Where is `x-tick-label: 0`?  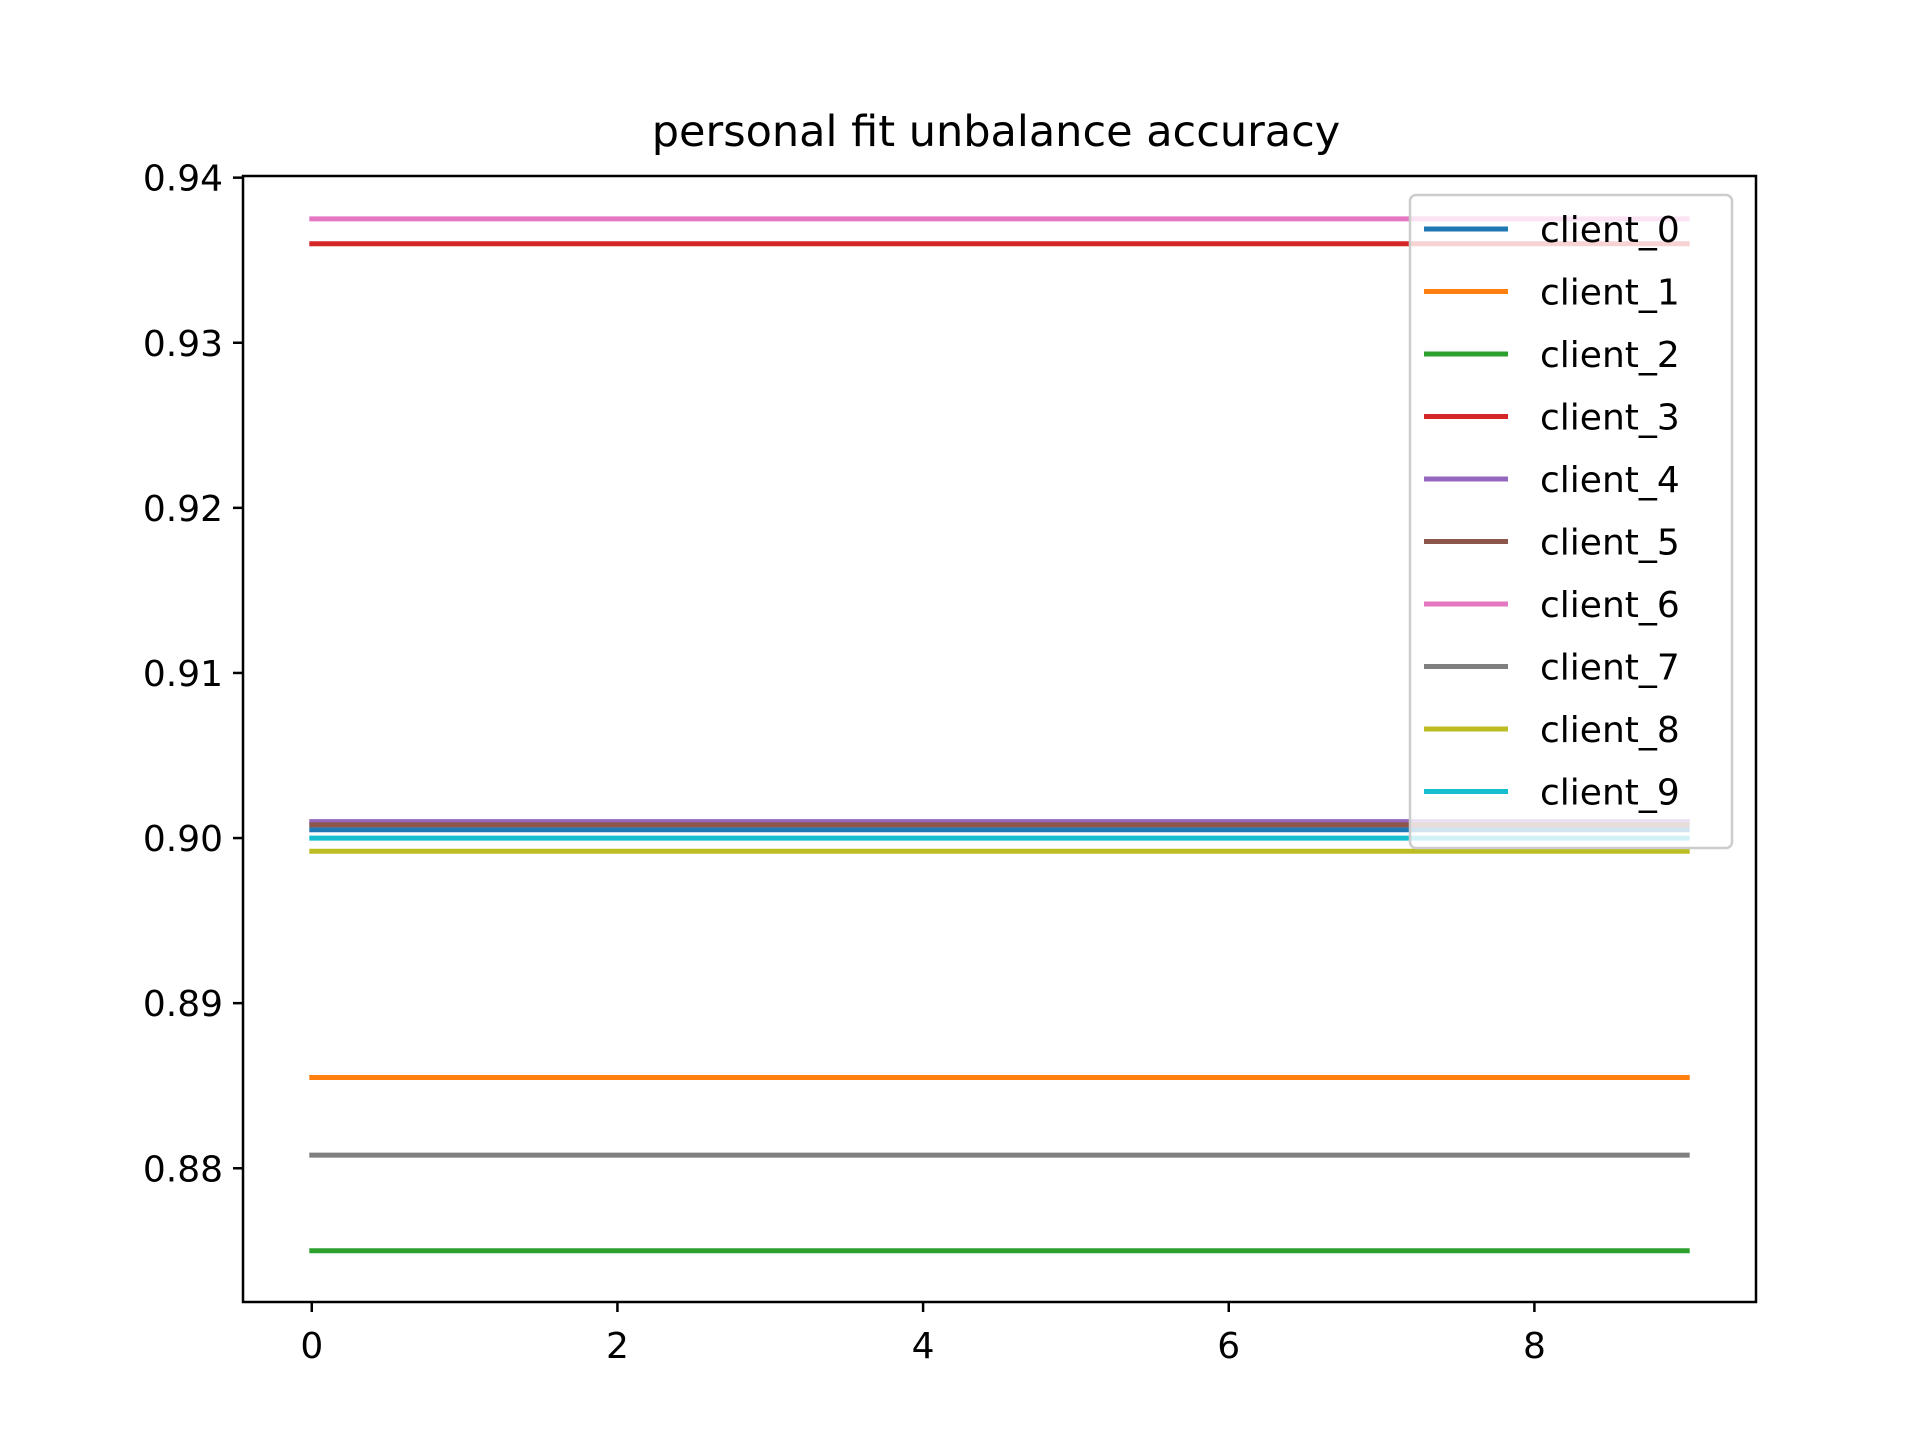
x-tick-label: 0 is located at coordinates (311, 1346).